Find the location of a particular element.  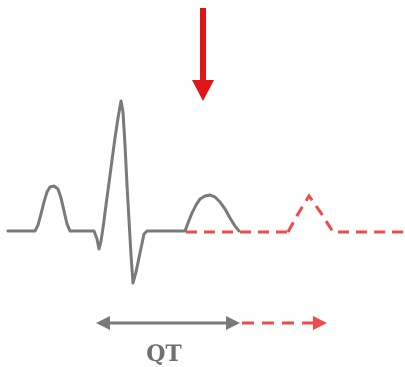

down-arrow-head is located at coordinates (203, 90).